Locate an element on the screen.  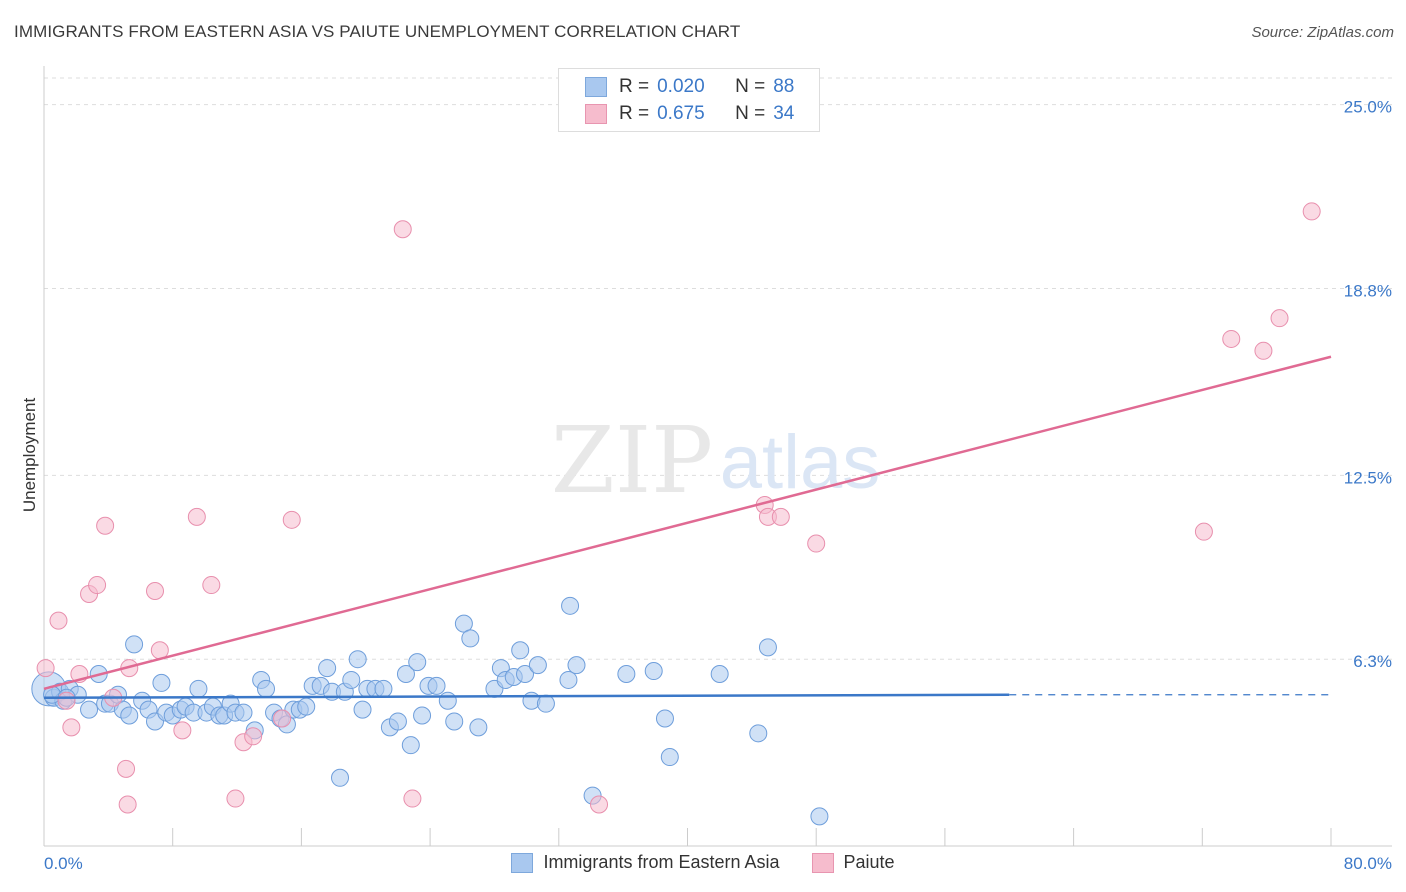
legend-item-paiute: Paiute is located at coordinates (853, 862).